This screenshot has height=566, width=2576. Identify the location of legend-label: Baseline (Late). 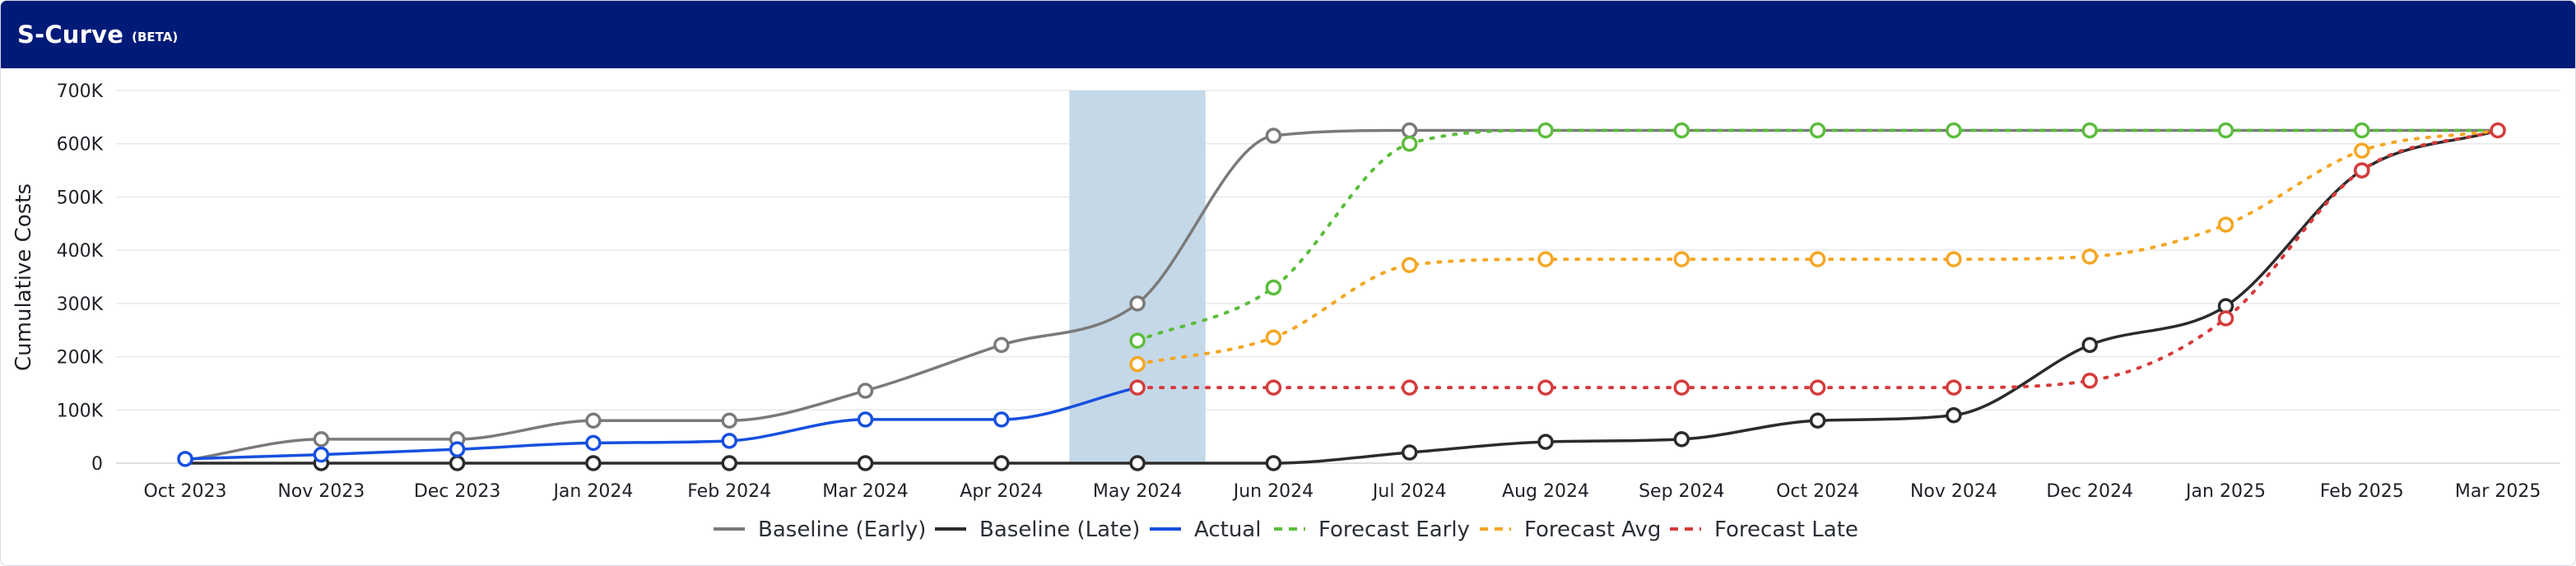
(1059, 529).